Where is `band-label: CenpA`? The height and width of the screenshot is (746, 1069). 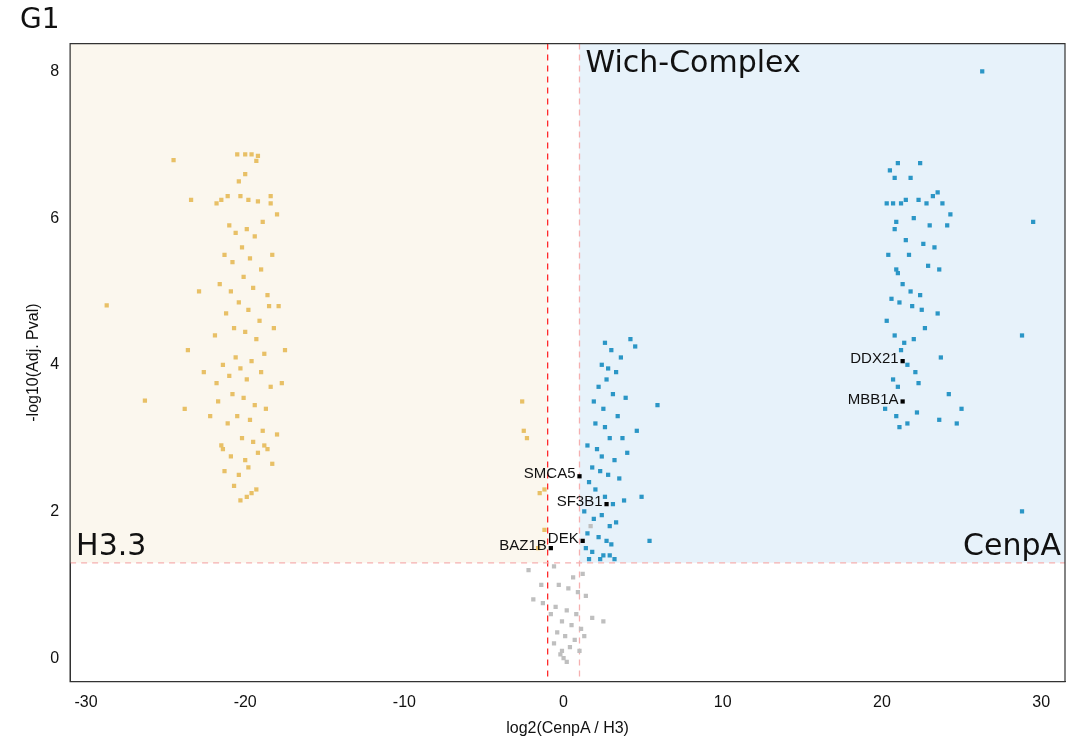
band-label: CenpA is located at coordinates (1012, 544).